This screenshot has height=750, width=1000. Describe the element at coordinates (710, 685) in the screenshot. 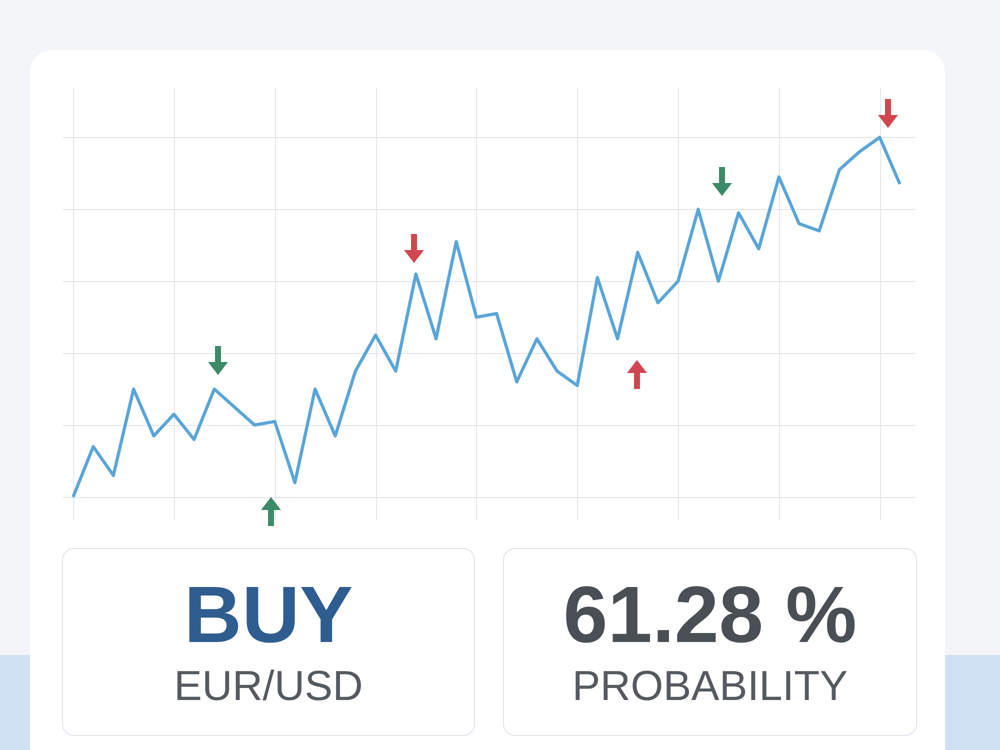

I see `text: PROBABILITY` at that location.